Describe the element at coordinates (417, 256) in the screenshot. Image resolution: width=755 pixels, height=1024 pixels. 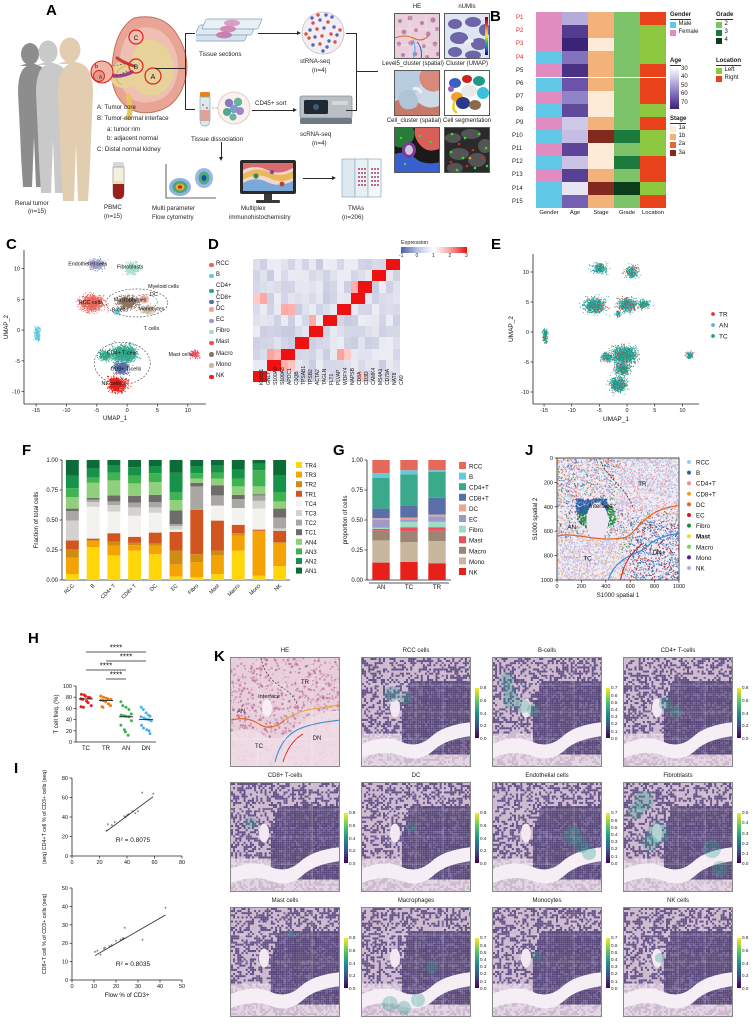
I see `colorbar-tick: 0` at that location.